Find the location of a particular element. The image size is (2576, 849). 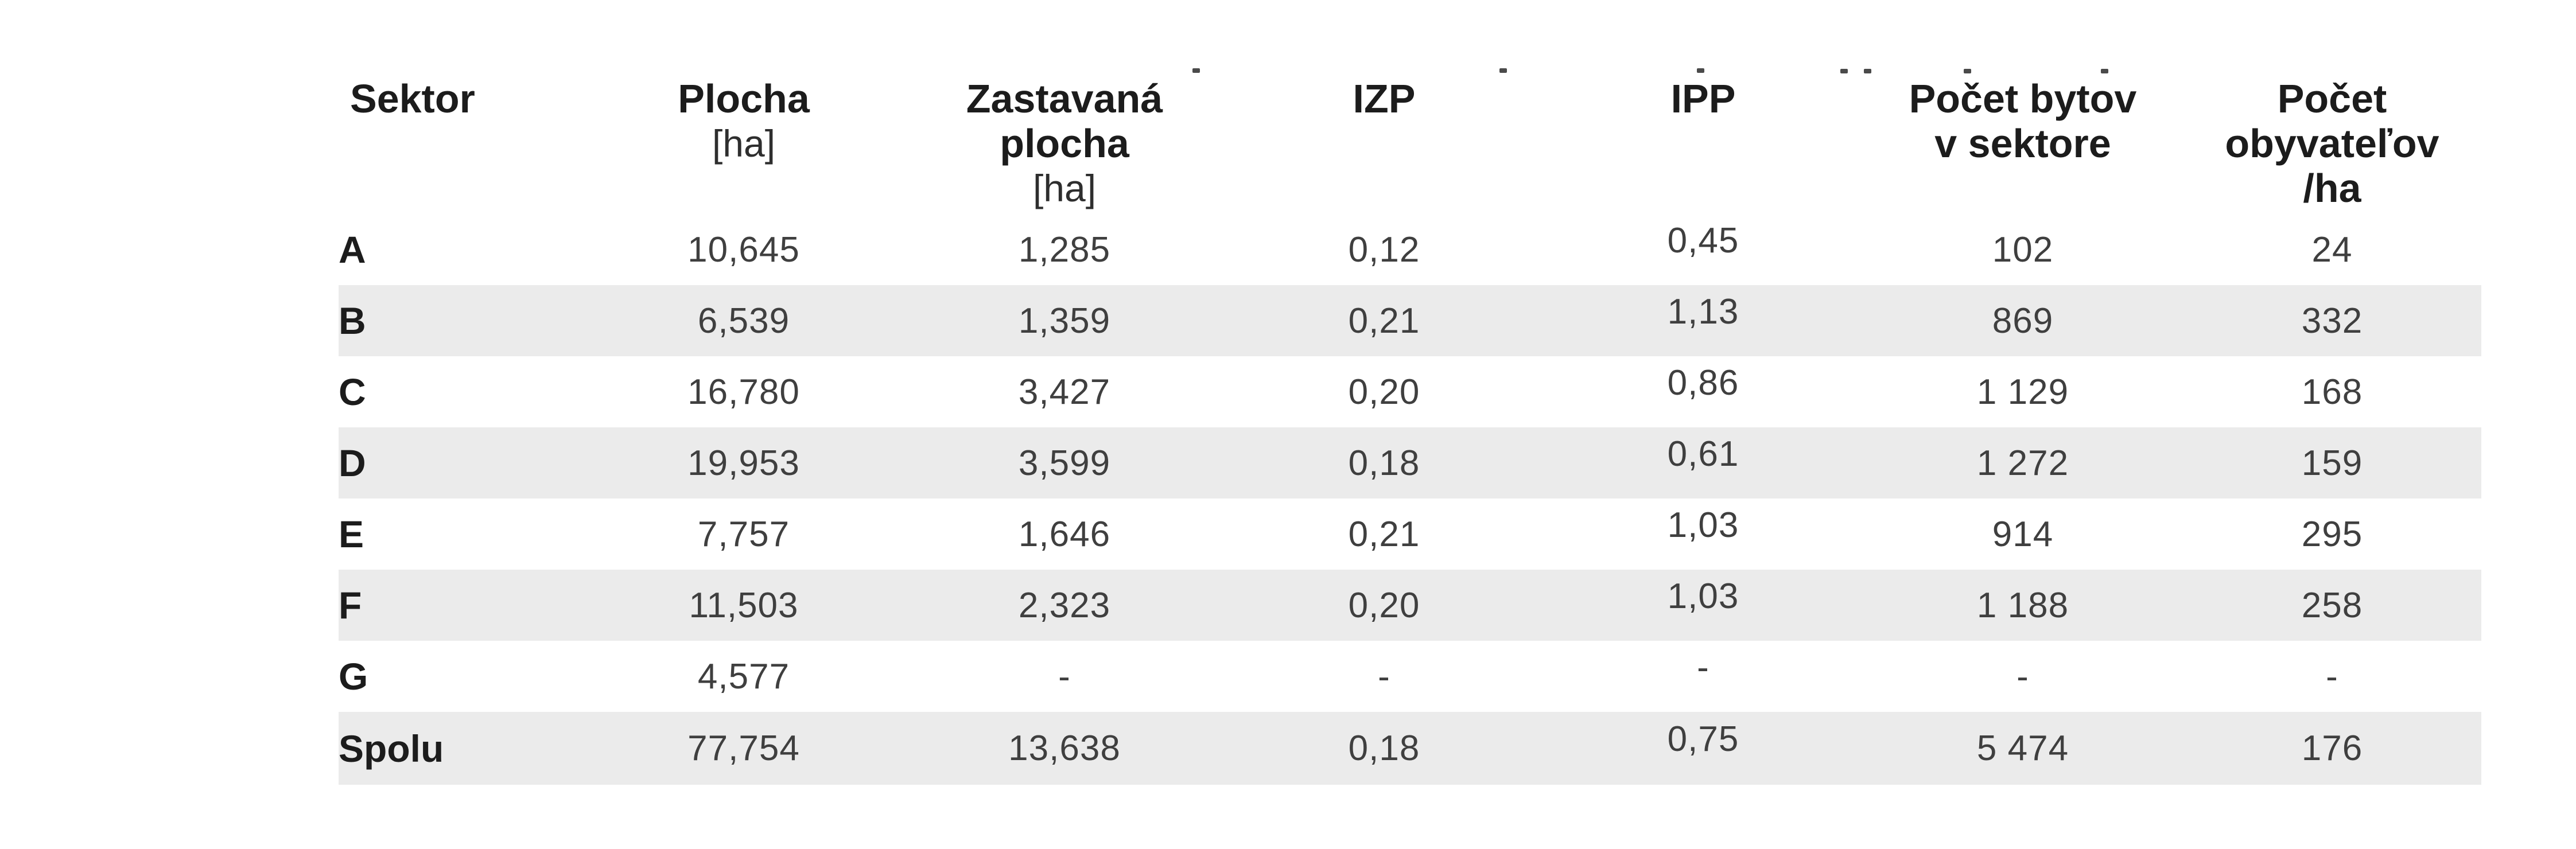

header-label-line: Počet bytov is located at coordinates (2023, 98).